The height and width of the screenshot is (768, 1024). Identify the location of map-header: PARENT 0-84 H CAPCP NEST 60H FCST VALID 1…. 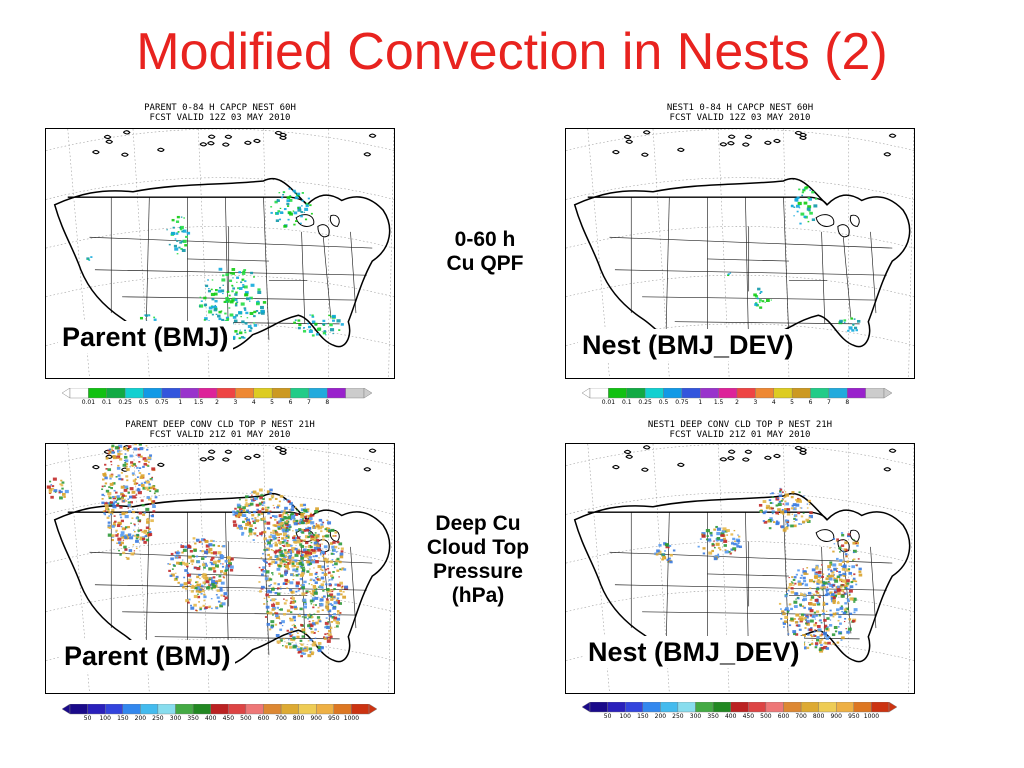
(220, 113).